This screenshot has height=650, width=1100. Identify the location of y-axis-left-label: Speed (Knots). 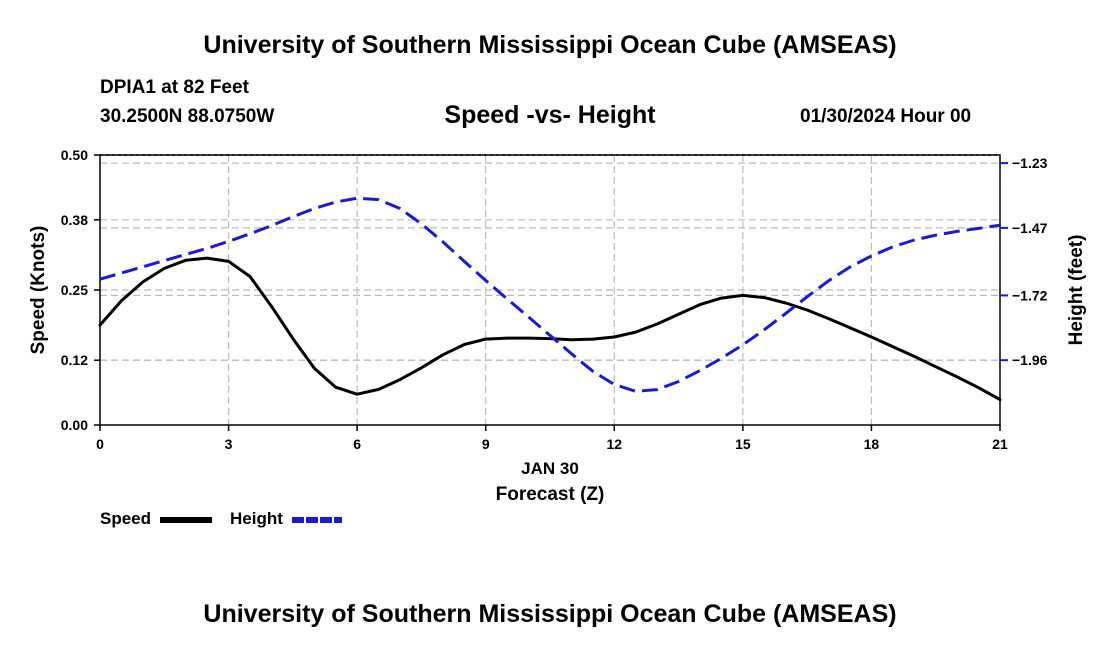
(38, 290).